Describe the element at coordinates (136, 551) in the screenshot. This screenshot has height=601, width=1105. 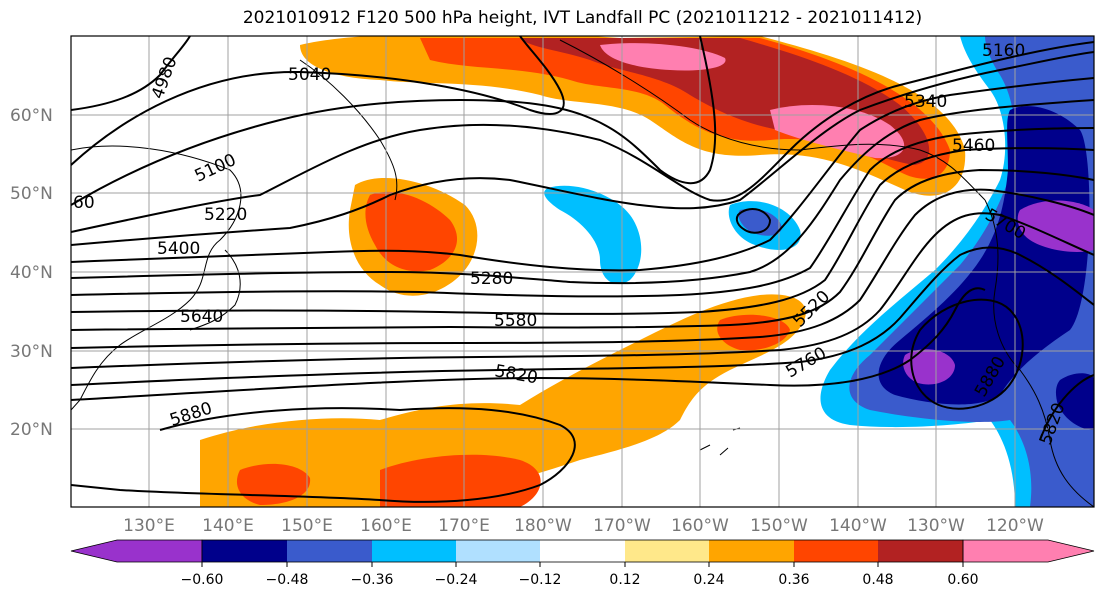
I see `colorbar-extend-low` at that location.